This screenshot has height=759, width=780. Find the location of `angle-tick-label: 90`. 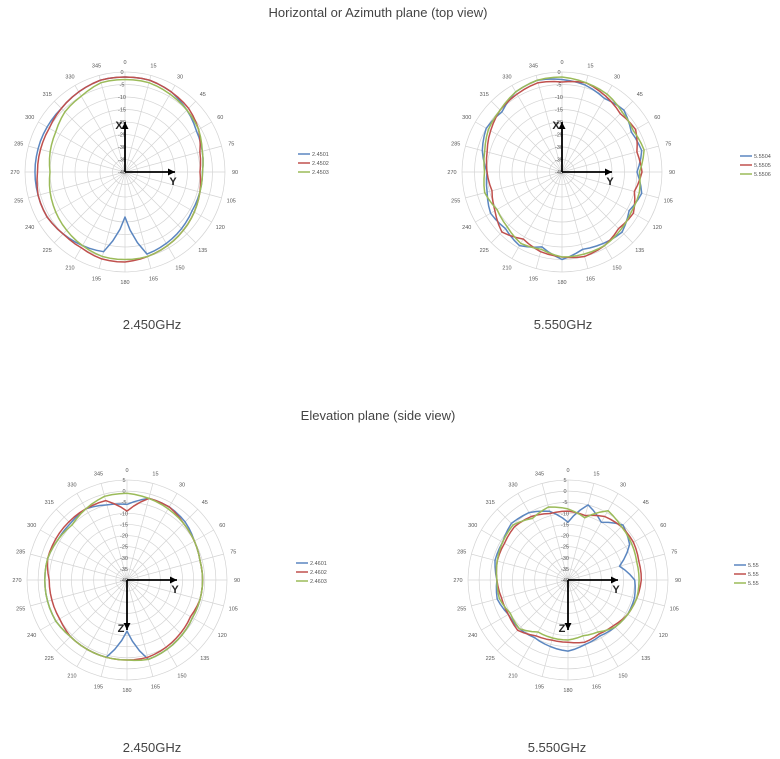

angle-tick-label: 90 is located at coordinates (235, 173).